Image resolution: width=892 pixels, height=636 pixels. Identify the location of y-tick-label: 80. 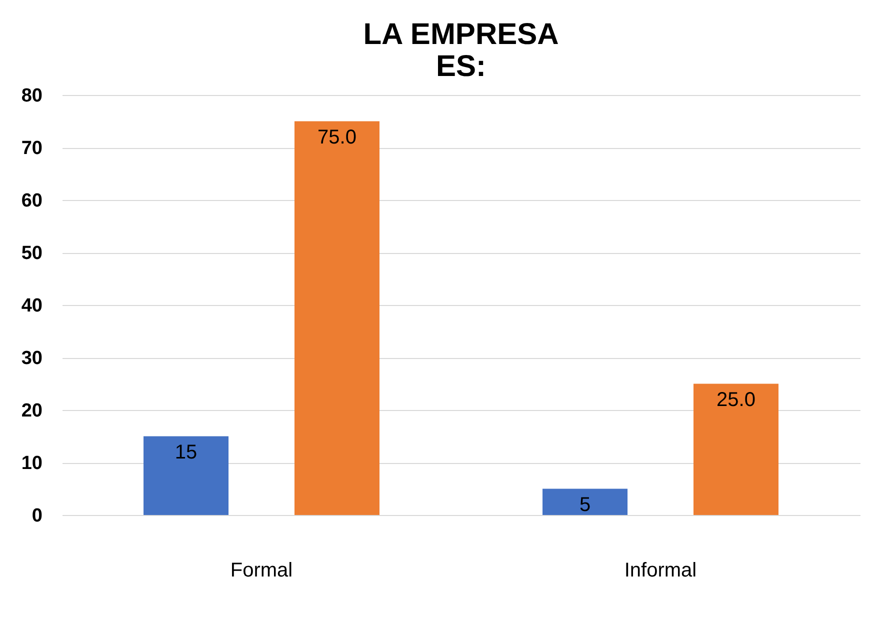
(31, 96).